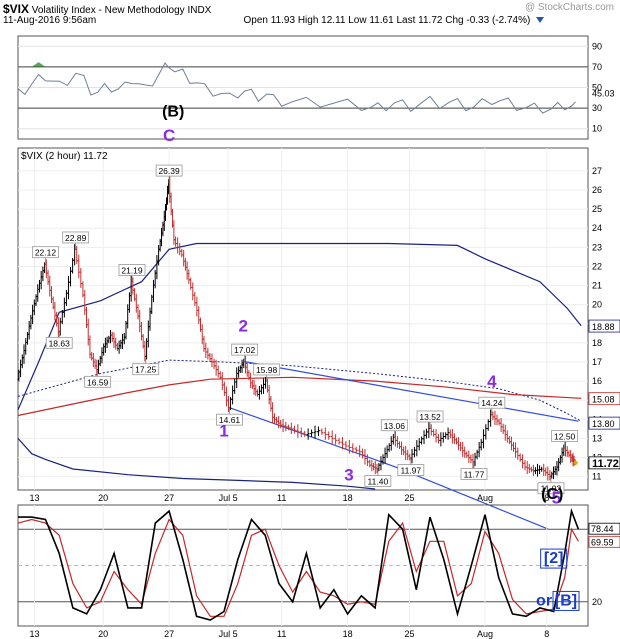 This screenshot has width=620, height=639. I want to click on red-ma-last-value-box, so click(604, 399).